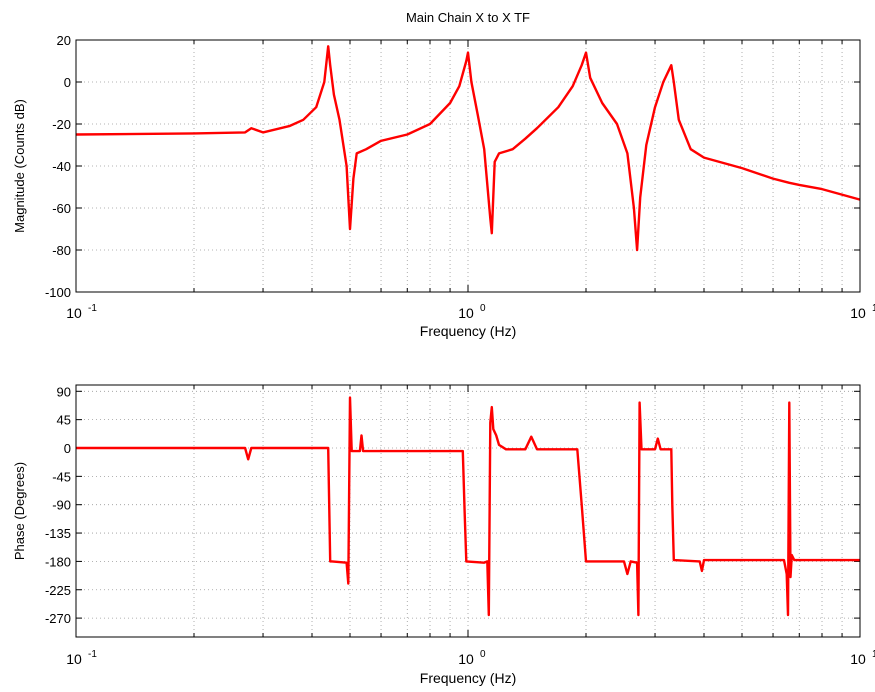 This screenshot has width=875, height=692. What do you see at coordinates (61, 208) in the screenshot?
I see `y-tick-label: -60` at bounding box center [61, 208].